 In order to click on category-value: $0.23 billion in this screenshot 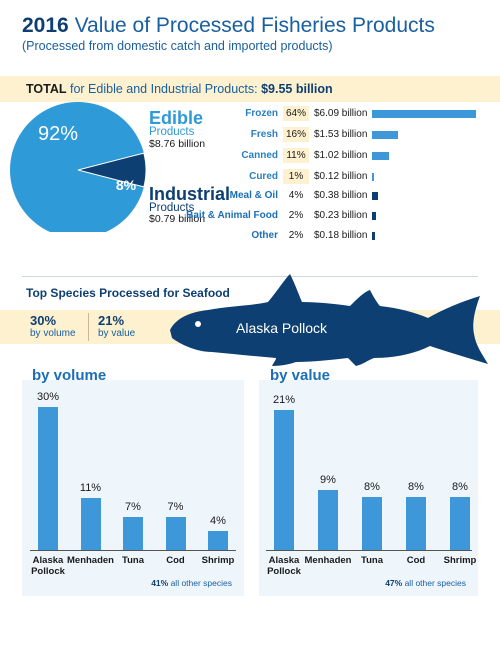, I will do `click(341, 215)`.